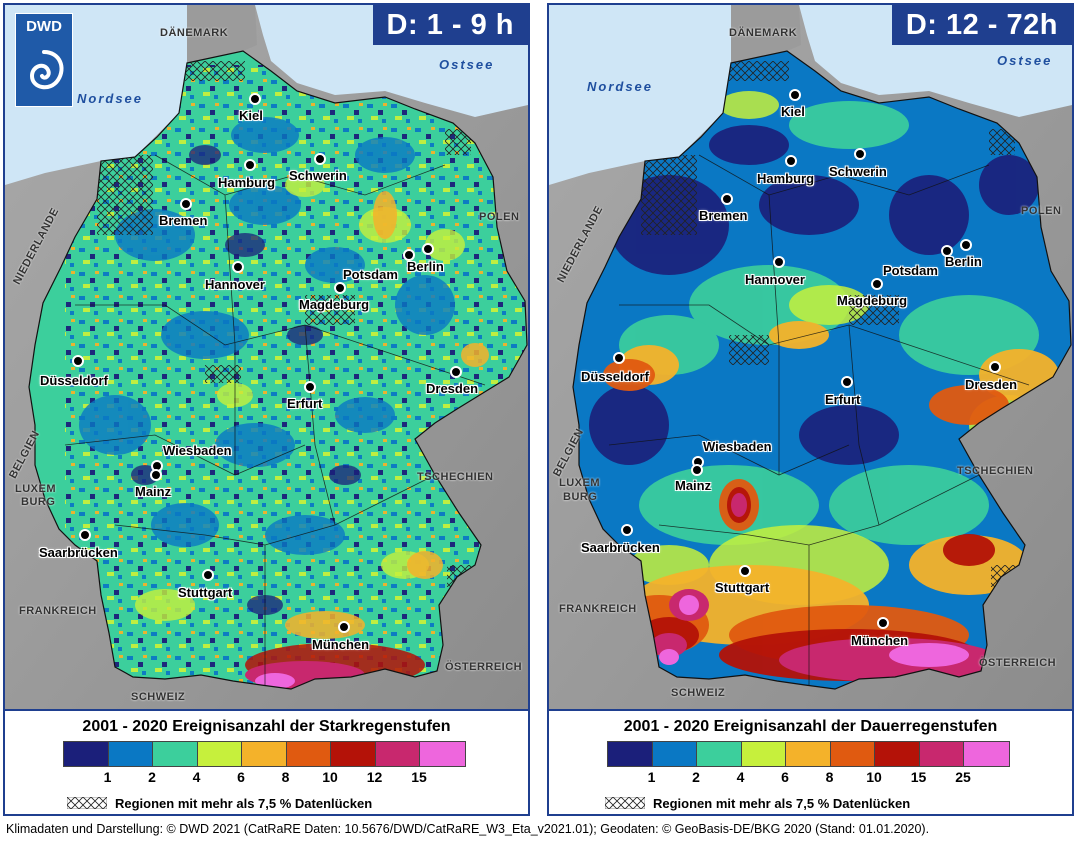 The height and width of the screenshot is (843, 1078). Describe the element at coordinates (723, 215) in the screenshot. I see `city-label-bremen: Bremen` at that location.